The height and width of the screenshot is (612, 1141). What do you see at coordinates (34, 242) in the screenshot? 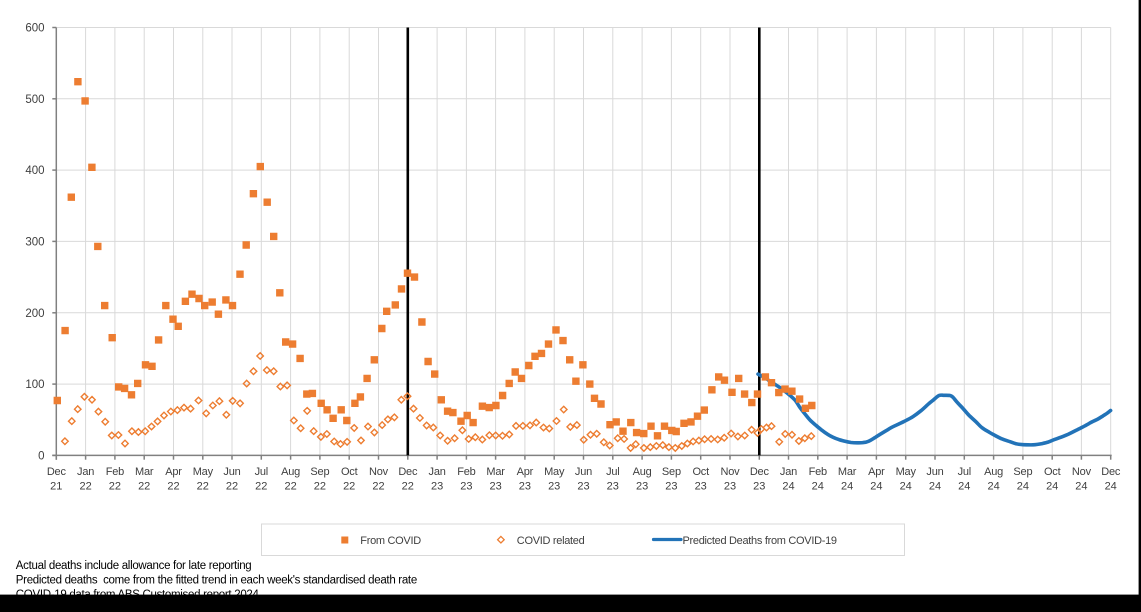
I see `svg-text: 300` at bounding box center [34, 242].